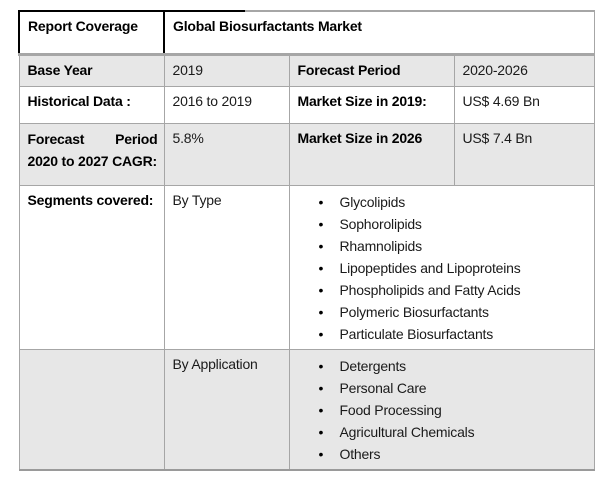 The image size is (614, 492). I want to click on market-size-2026-label: Market Size in 2026, so click(360, 137).